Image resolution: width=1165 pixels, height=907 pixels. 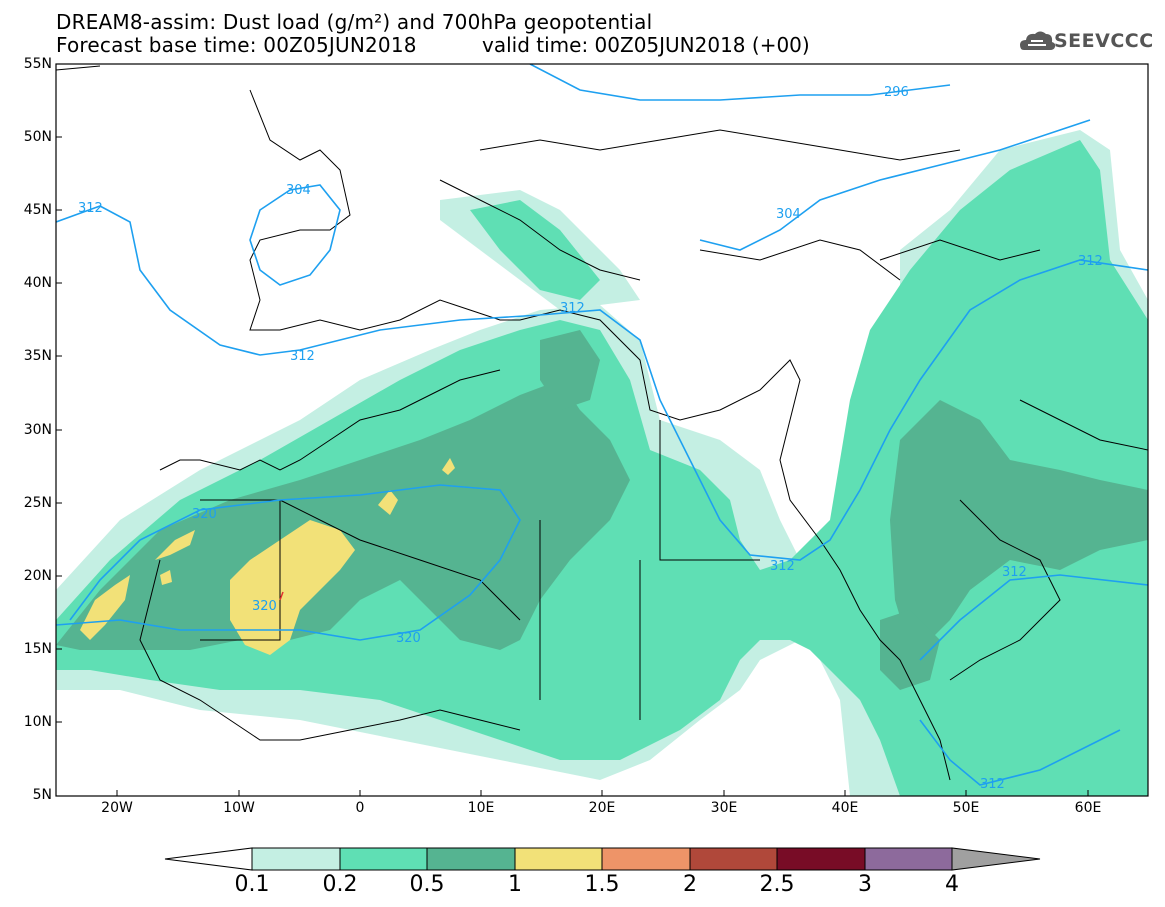 I want to click on lat-label: 15N, so click(x=37, y=649).